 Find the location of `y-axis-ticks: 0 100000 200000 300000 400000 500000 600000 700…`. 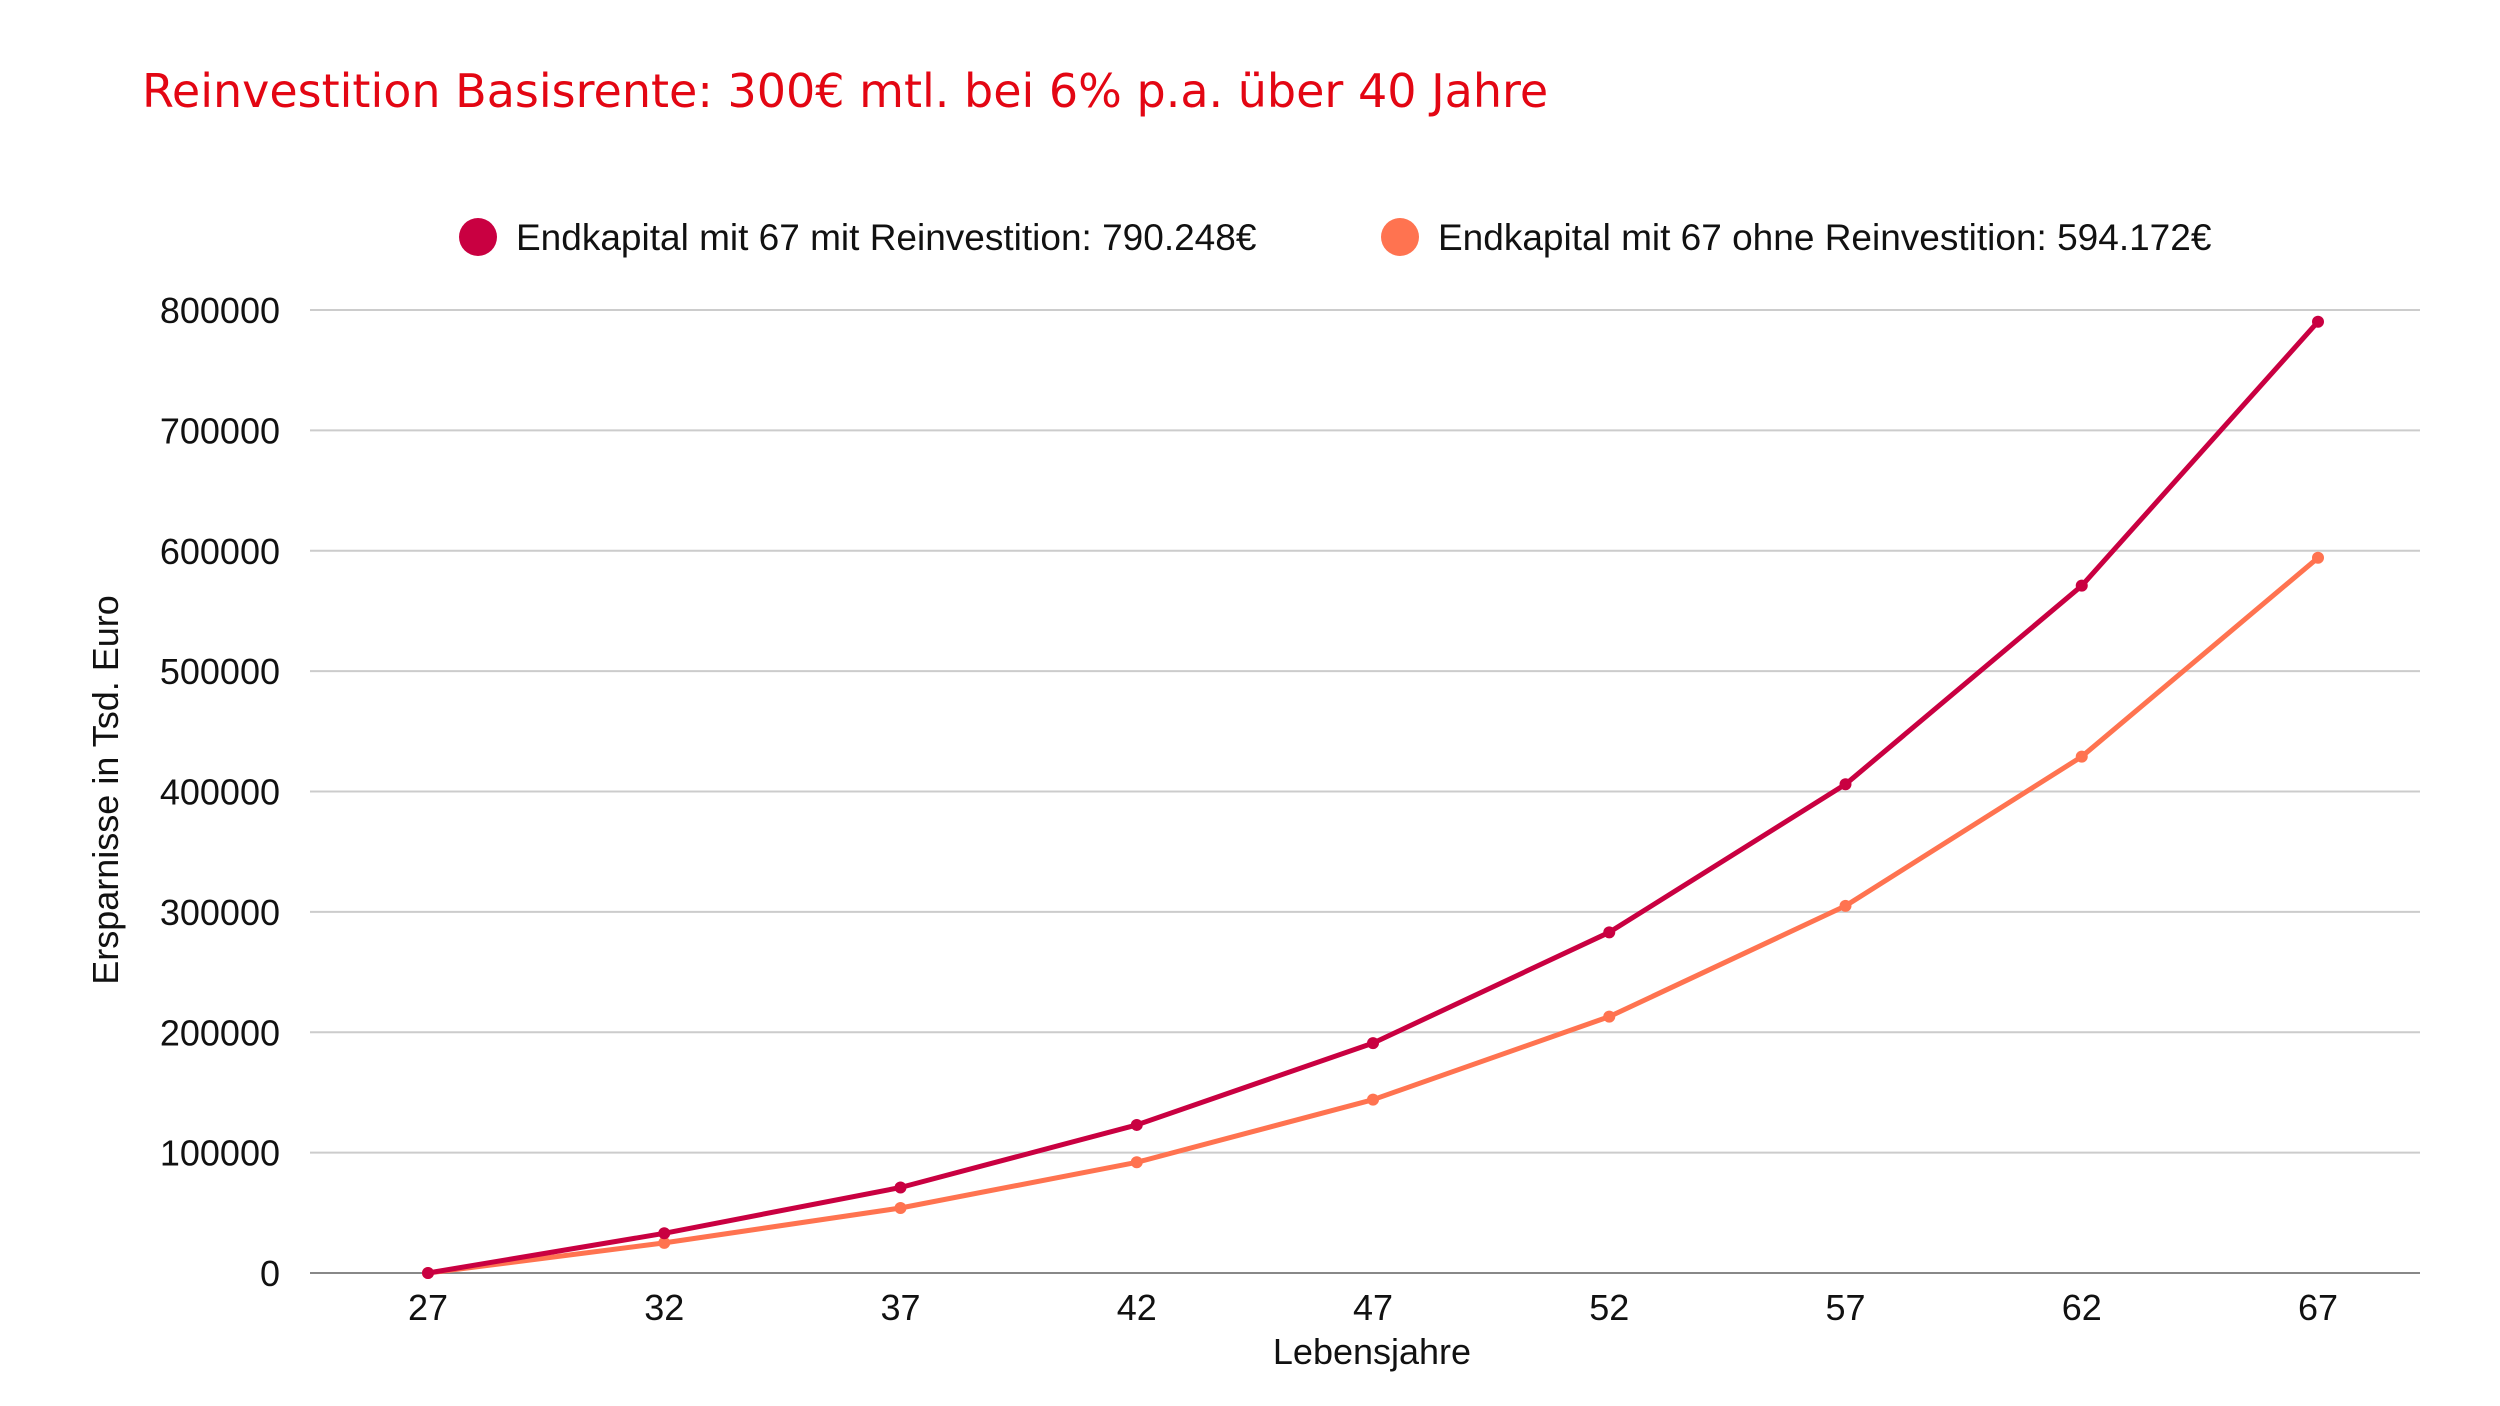

y-axis-ticks: 0 100000 200000 300000 400000 500000 600000 700… is located at coordinates (220, 792).